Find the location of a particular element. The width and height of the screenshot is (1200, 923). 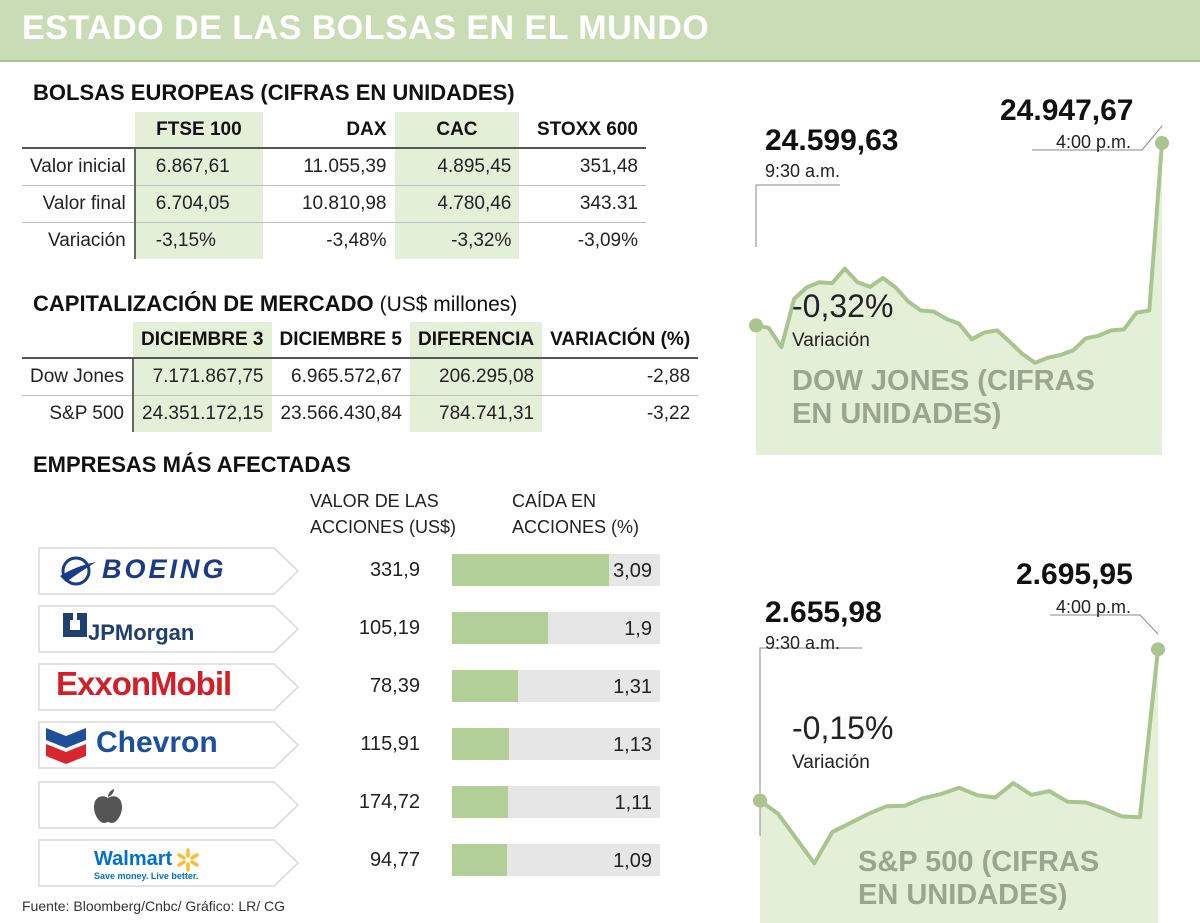

company-value: 94,77 is located at coordinates (394, 860).